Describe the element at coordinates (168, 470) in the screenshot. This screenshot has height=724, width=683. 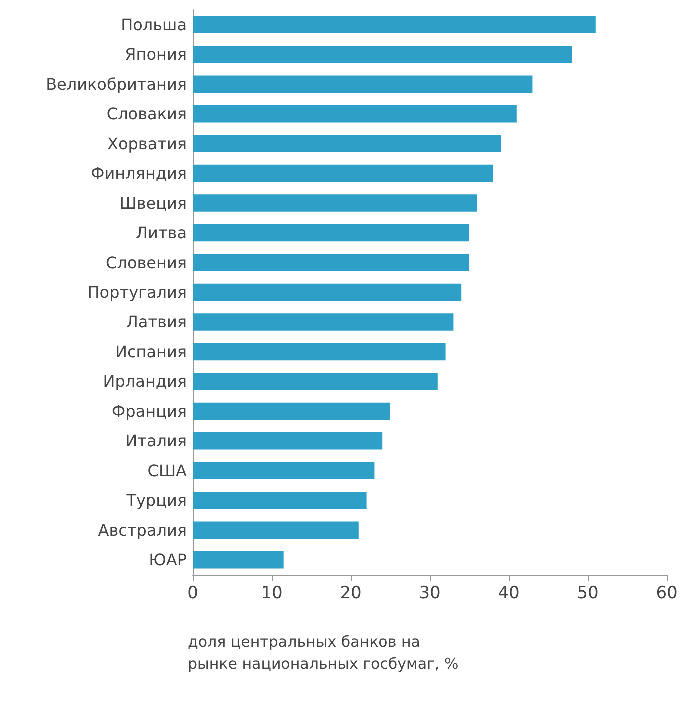
I see `y-tick-label: США` at that location.